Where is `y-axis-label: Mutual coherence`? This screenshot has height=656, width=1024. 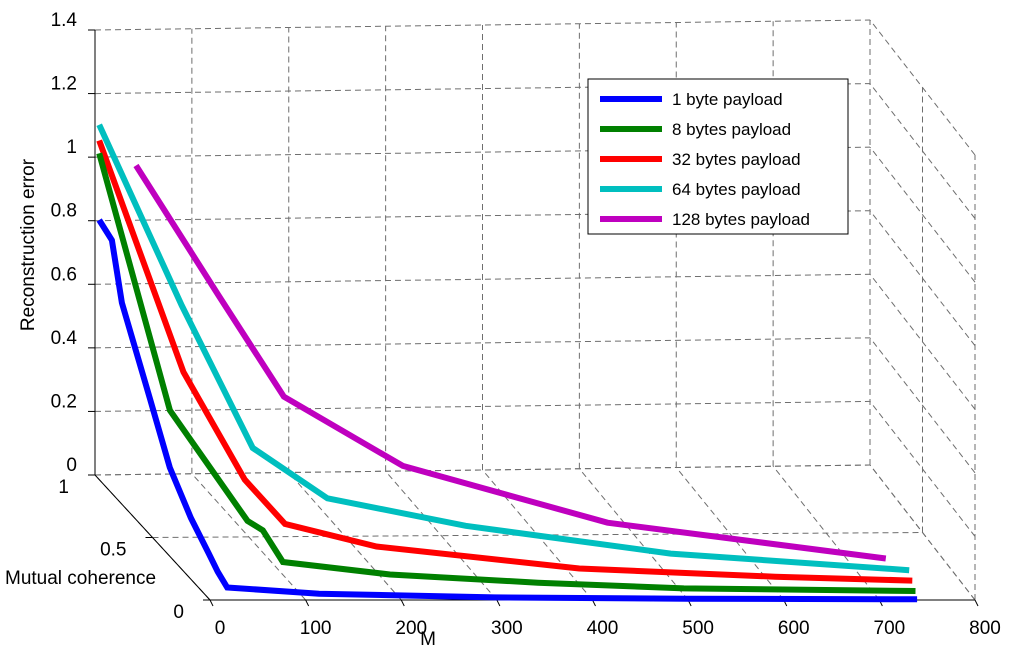
y-axis-label: Mutual coherence is located at coordinates (80, 578).